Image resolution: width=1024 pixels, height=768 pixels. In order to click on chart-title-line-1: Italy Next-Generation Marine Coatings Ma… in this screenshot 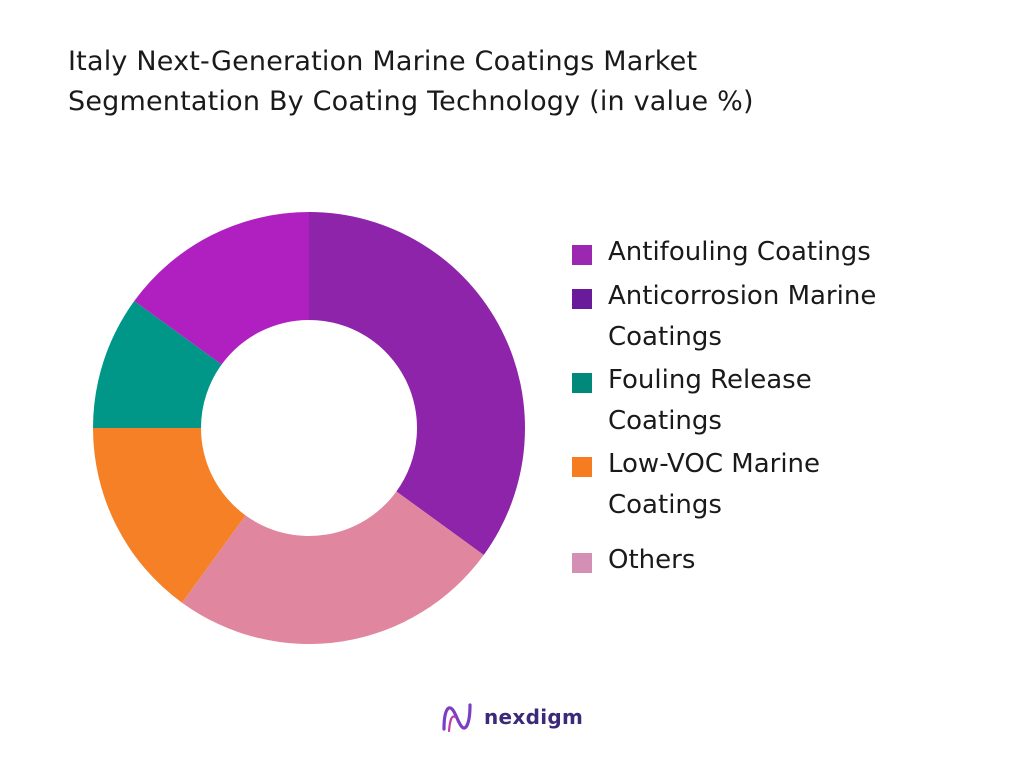, I will do `click(383, 61)`.